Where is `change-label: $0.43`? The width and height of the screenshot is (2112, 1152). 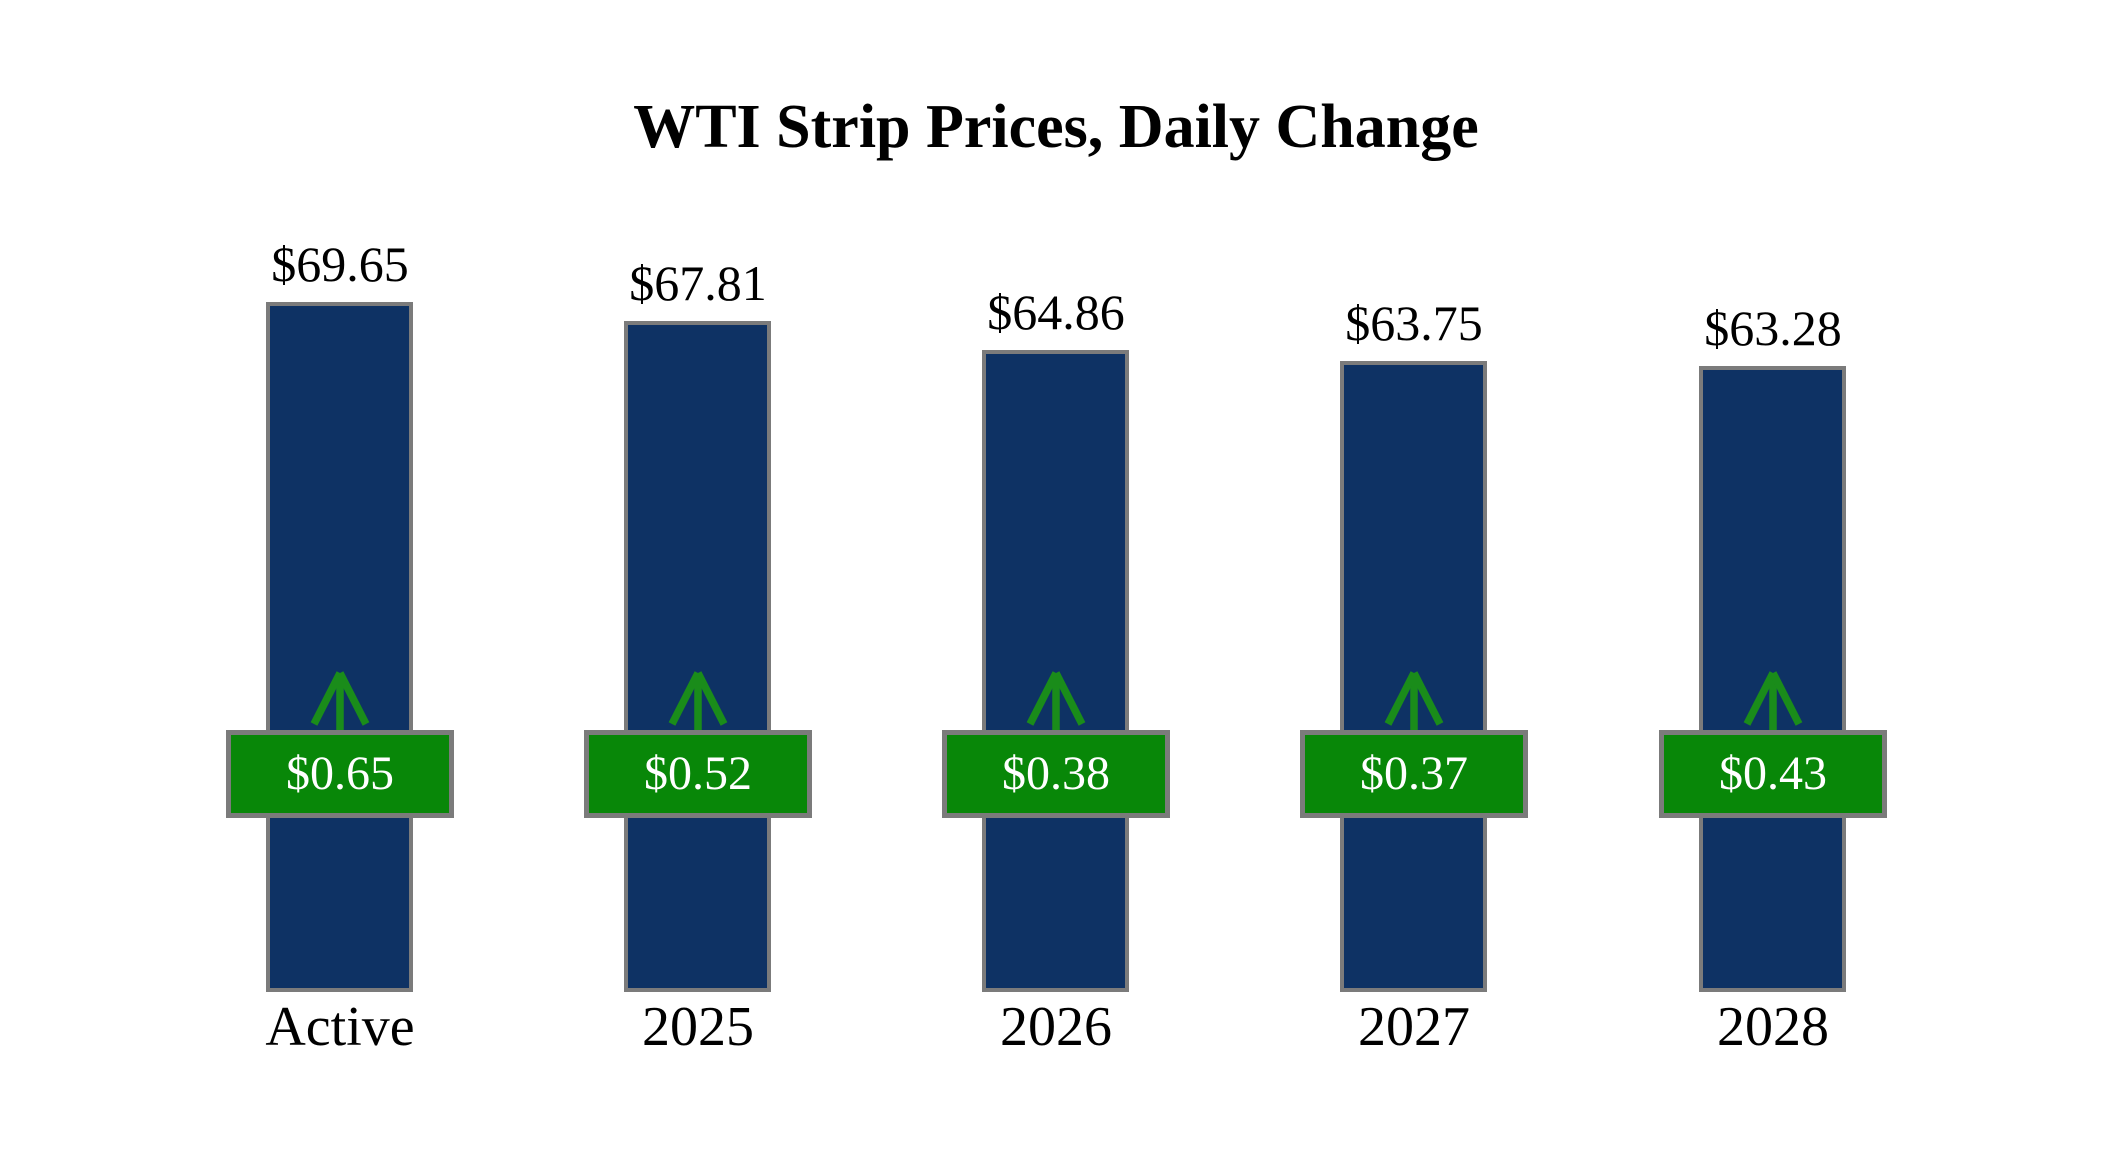
change-label: $0.43 is located at coordinates (1773, 773).